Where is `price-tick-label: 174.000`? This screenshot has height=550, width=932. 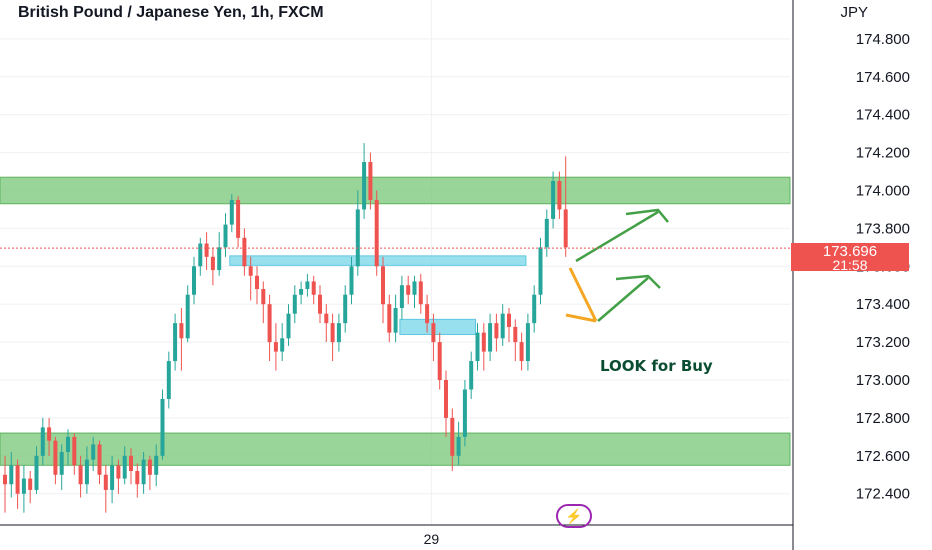 price-tick-label: 174.000 is located at coordinates (883, 190).